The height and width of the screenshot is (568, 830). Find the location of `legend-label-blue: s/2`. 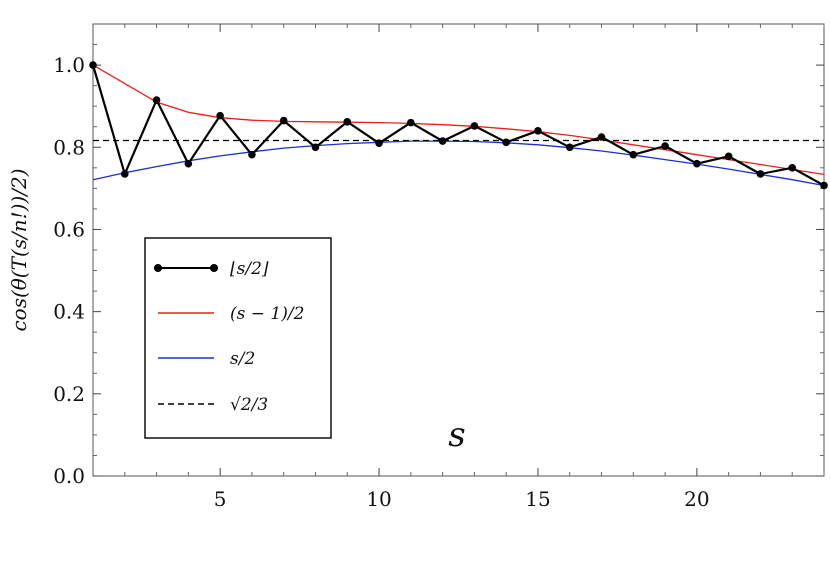

legend-label-blue: s/2 is located at coordinates (242, 359).